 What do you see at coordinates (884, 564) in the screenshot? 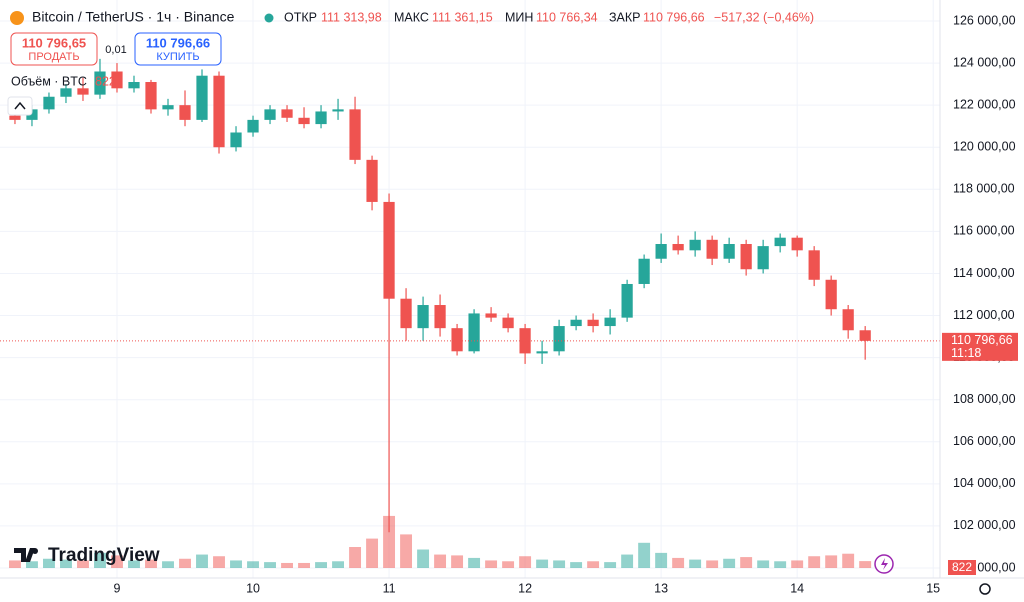
I see `lightning-icon` at bounding box center [884, 564].